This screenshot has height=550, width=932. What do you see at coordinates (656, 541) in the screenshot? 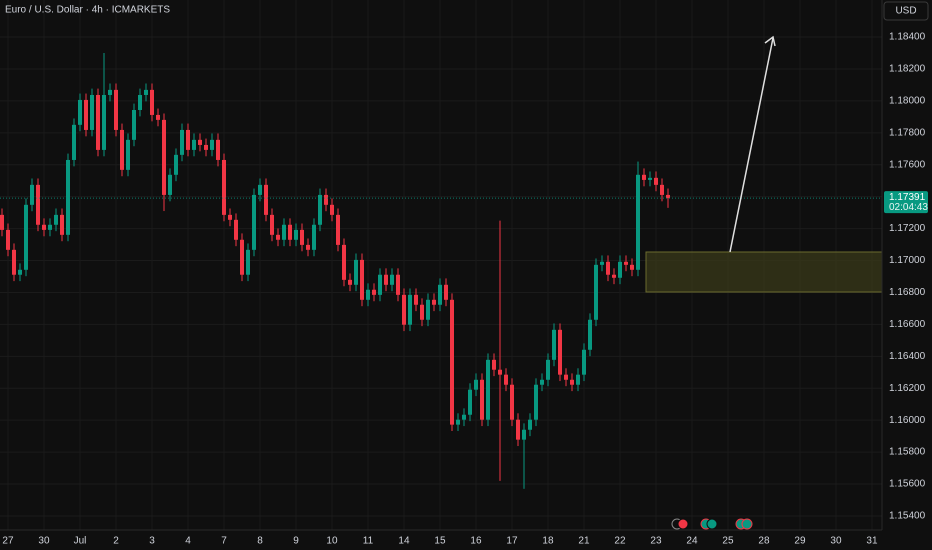
I see `x-tick-label: 23` at bounding box center [656, 541].